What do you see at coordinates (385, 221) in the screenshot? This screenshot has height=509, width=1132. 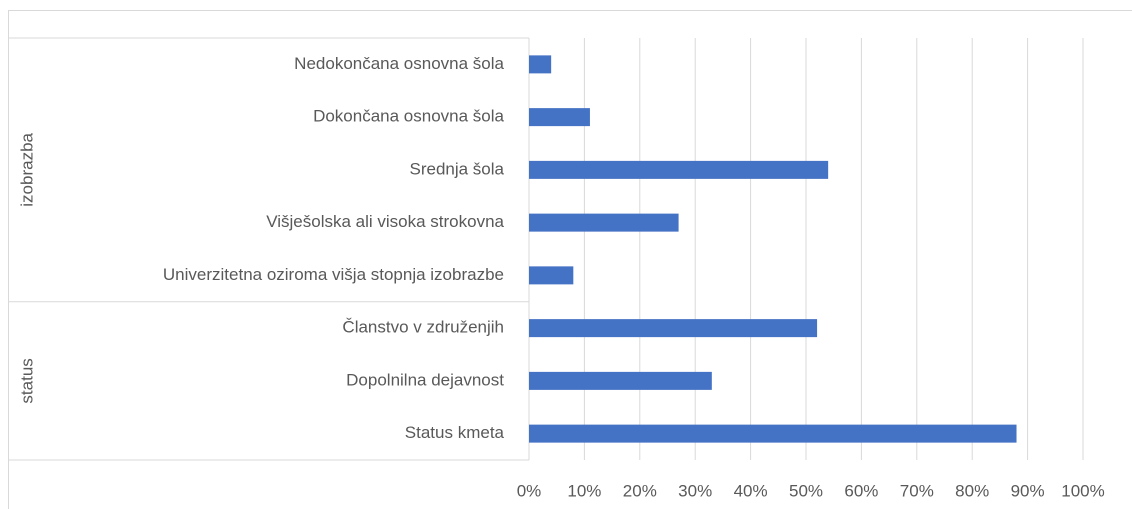 I see `y-tick-label: Višješolska ali visoka strokovna` at bounding box center [385, 221].